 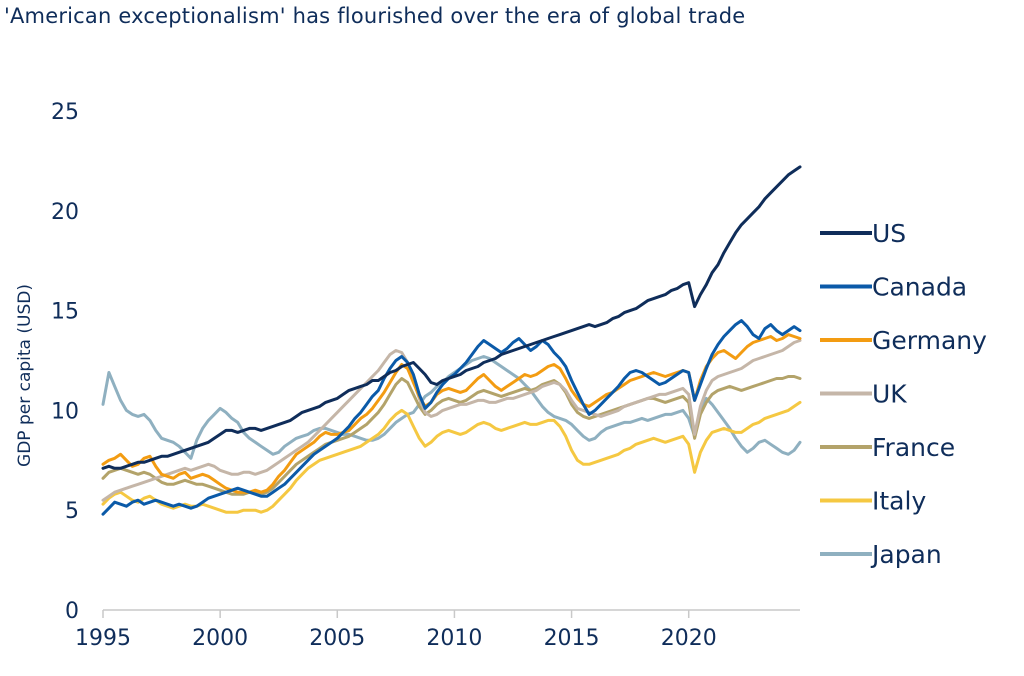 I want to click on y-tick-label: 15, so click(x=65, y=312).